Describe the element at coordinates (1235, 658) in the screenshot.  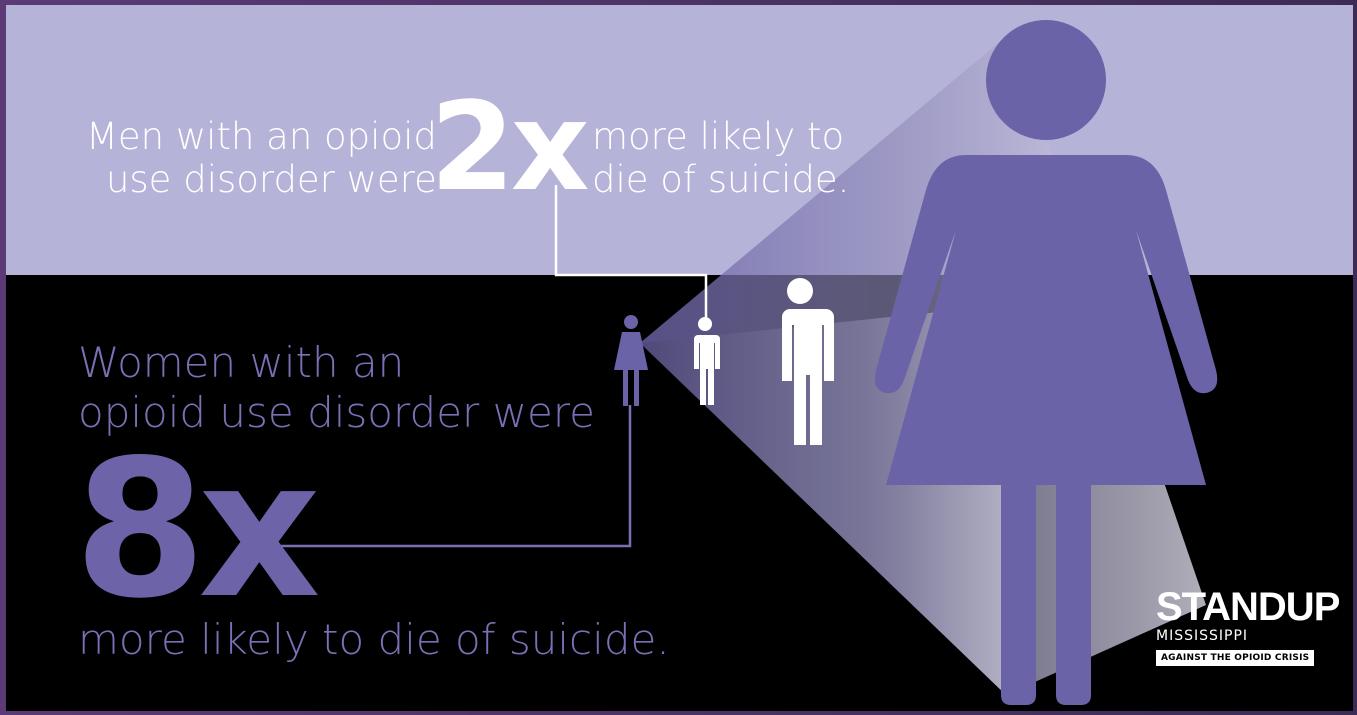
I see `logo-tagline: AGAINST THE OPIOID CRISIS` at that location.